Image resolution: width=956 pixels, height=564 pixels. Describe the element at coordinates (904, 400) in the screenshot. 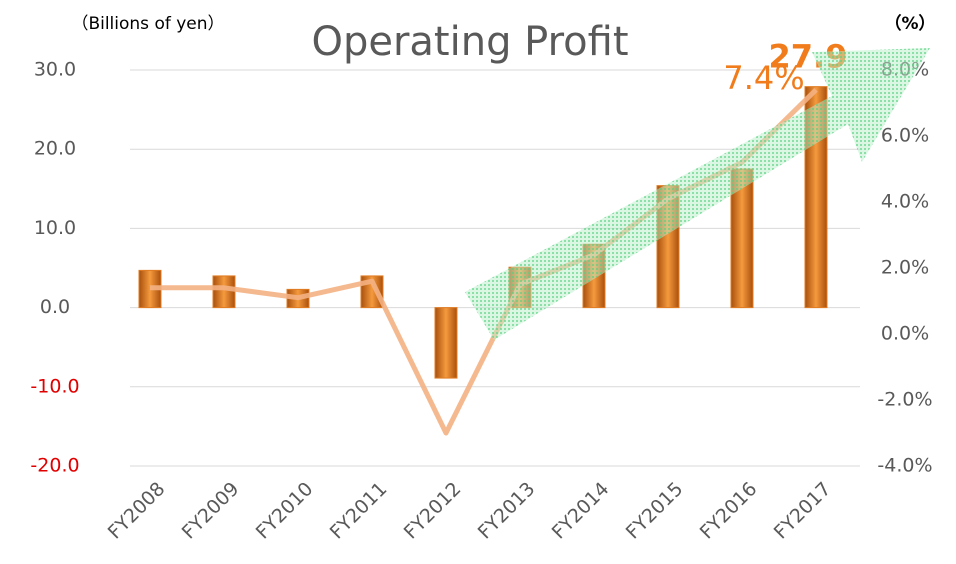

I see `y2-tick-label: -2.0%` at that location.